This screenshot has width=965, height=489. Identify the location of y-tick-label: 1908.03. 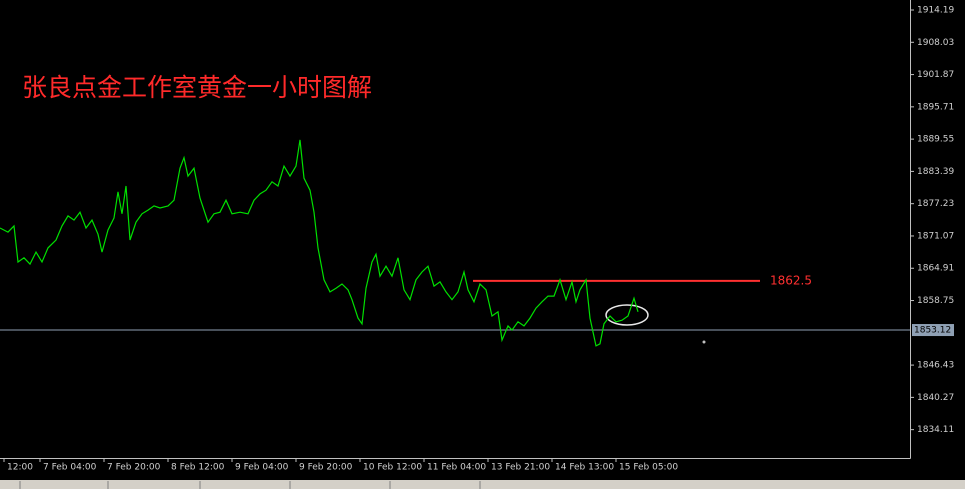
(935, 43).